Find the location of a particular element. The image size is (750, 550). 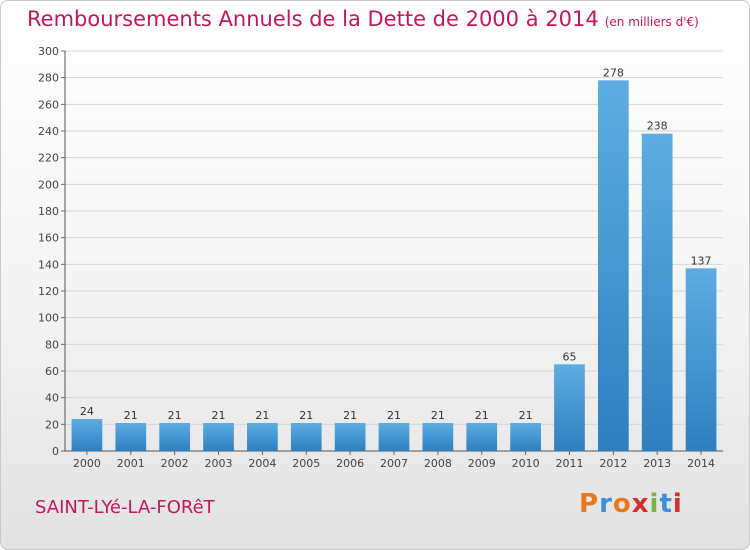

data-label: 24 is located at coordinates (87, 411).